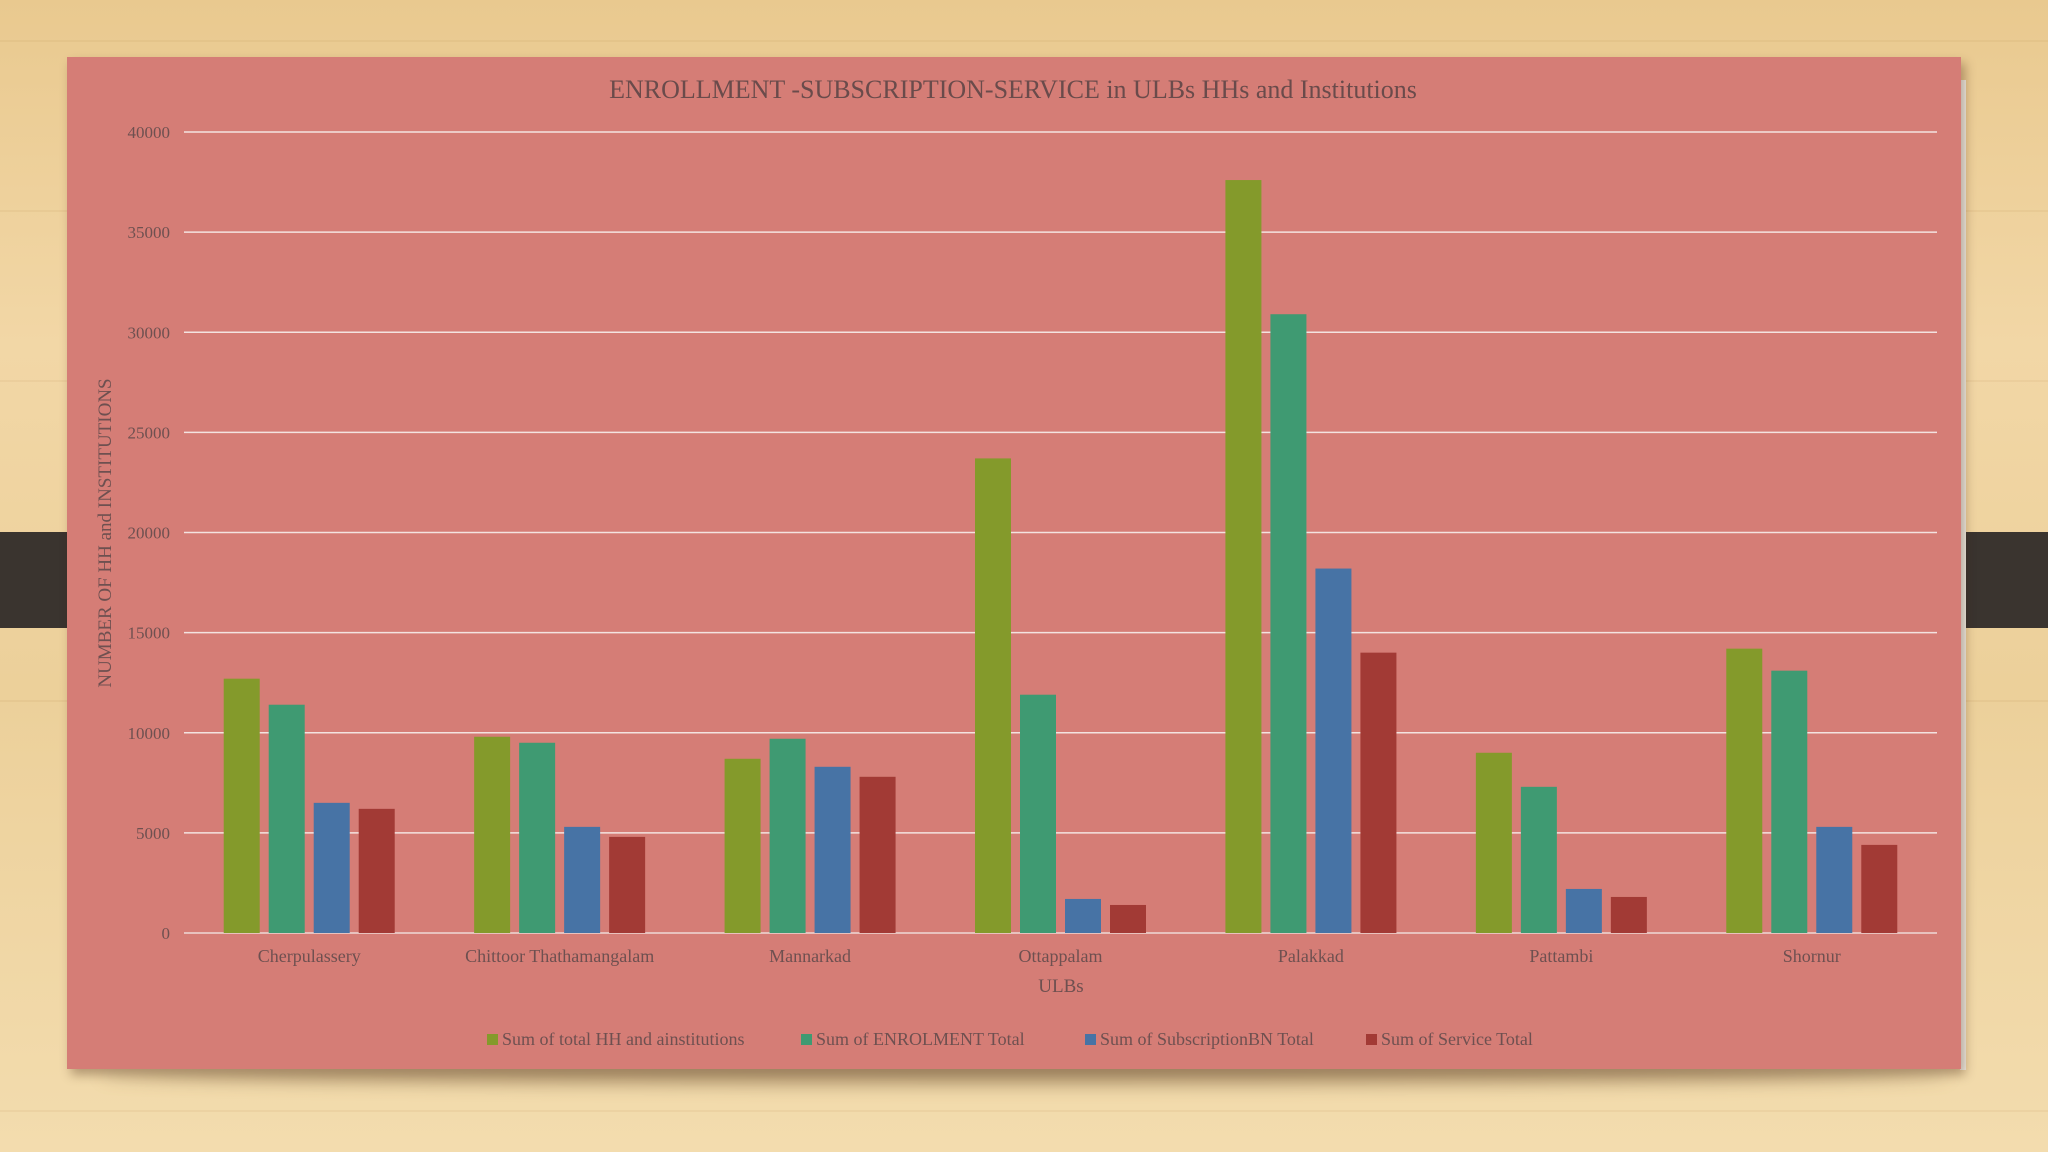  I want to click on x-category-label: Ottappalam, so click(1061, 956).